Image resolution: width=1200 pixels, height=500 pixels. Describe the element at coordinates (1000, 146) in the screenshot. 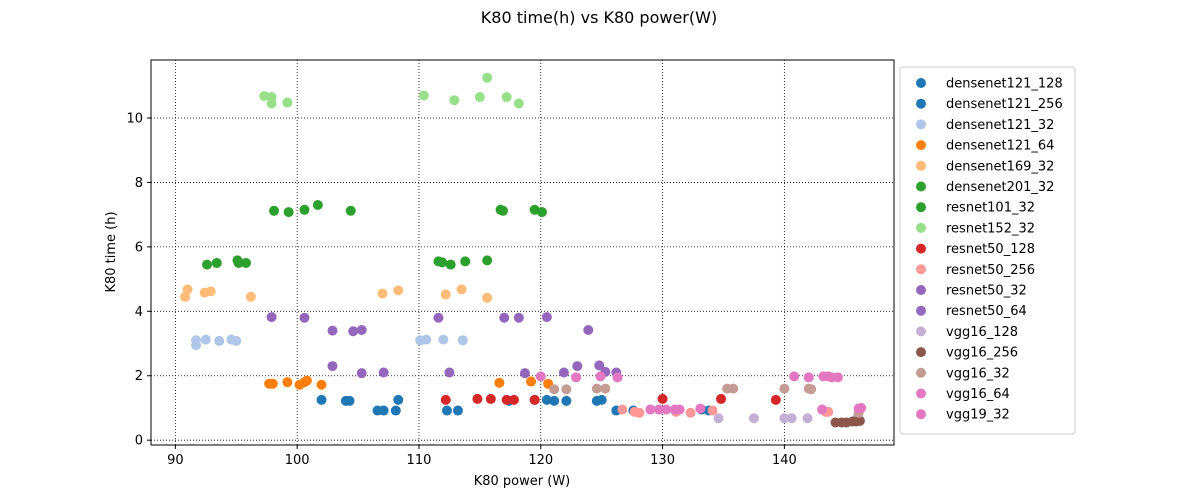

I see `legend-entry-label: densenet121_64` at that location.